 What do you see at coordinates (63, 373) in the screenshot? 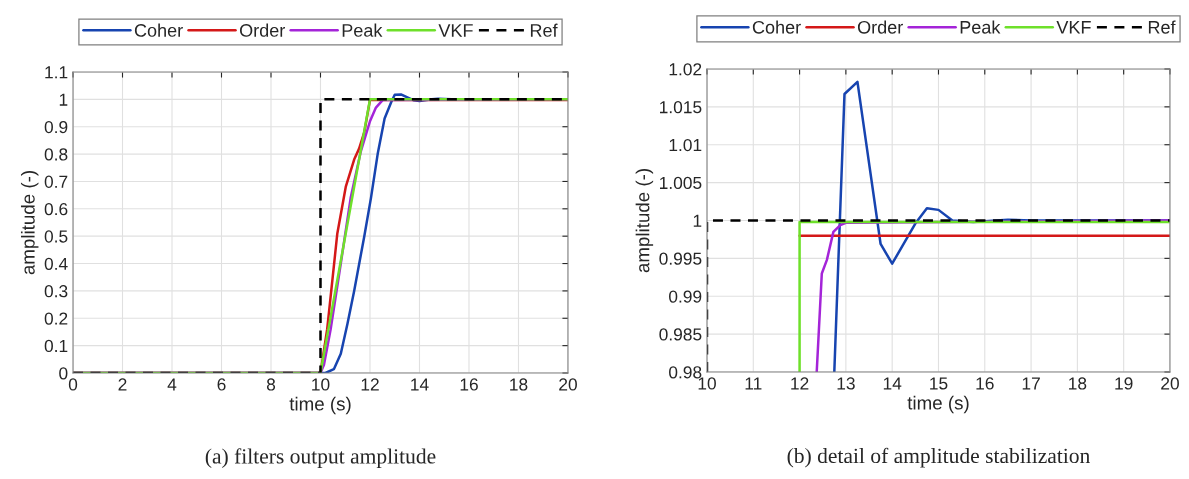
I see `y-tick-label: 0` at bounding box center [63, 373].